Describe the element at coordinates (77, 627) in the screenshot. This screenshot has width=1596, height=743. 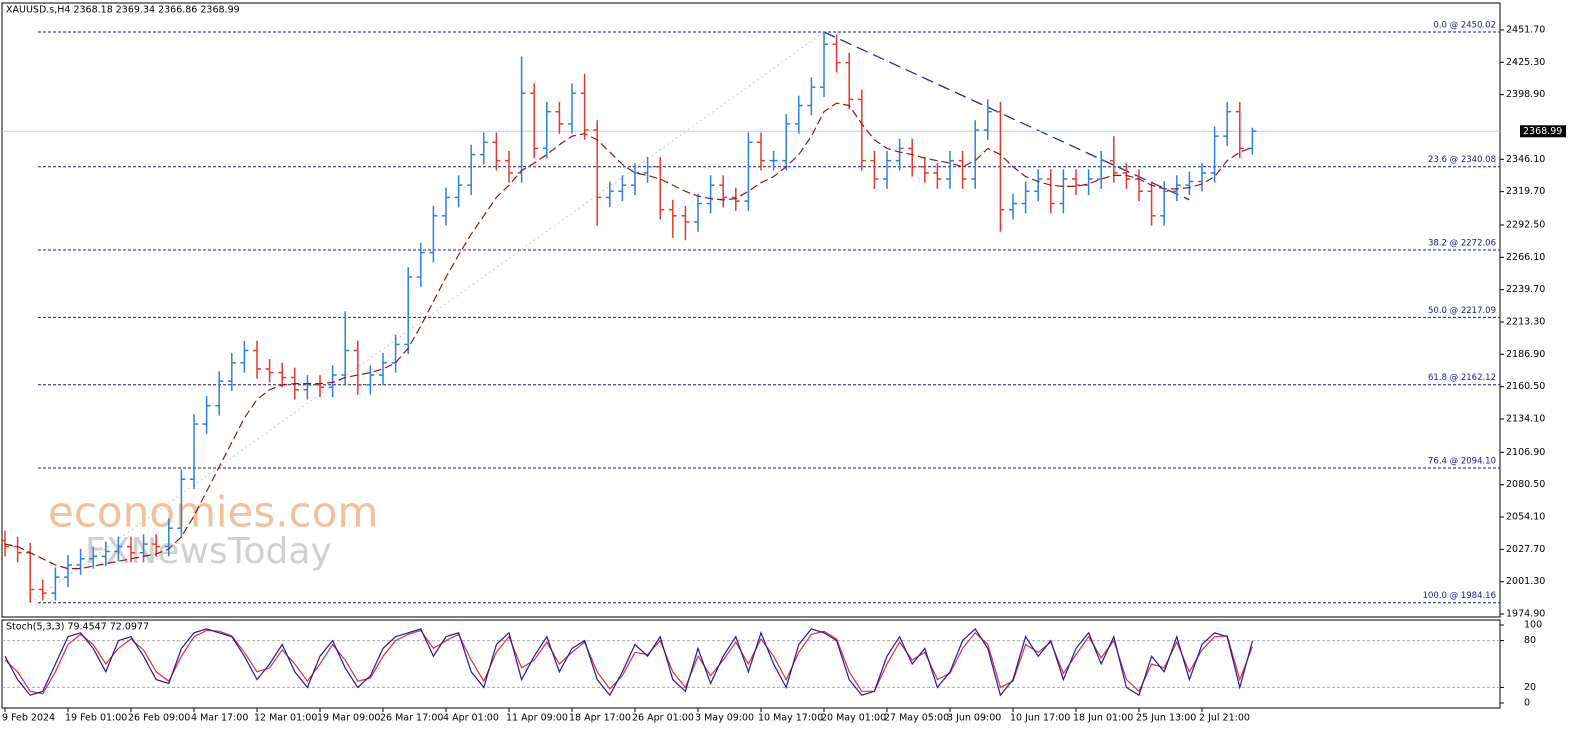
I see `stoch-title: Stoch(5,3,3) 79.4547 72.0977` at that location.